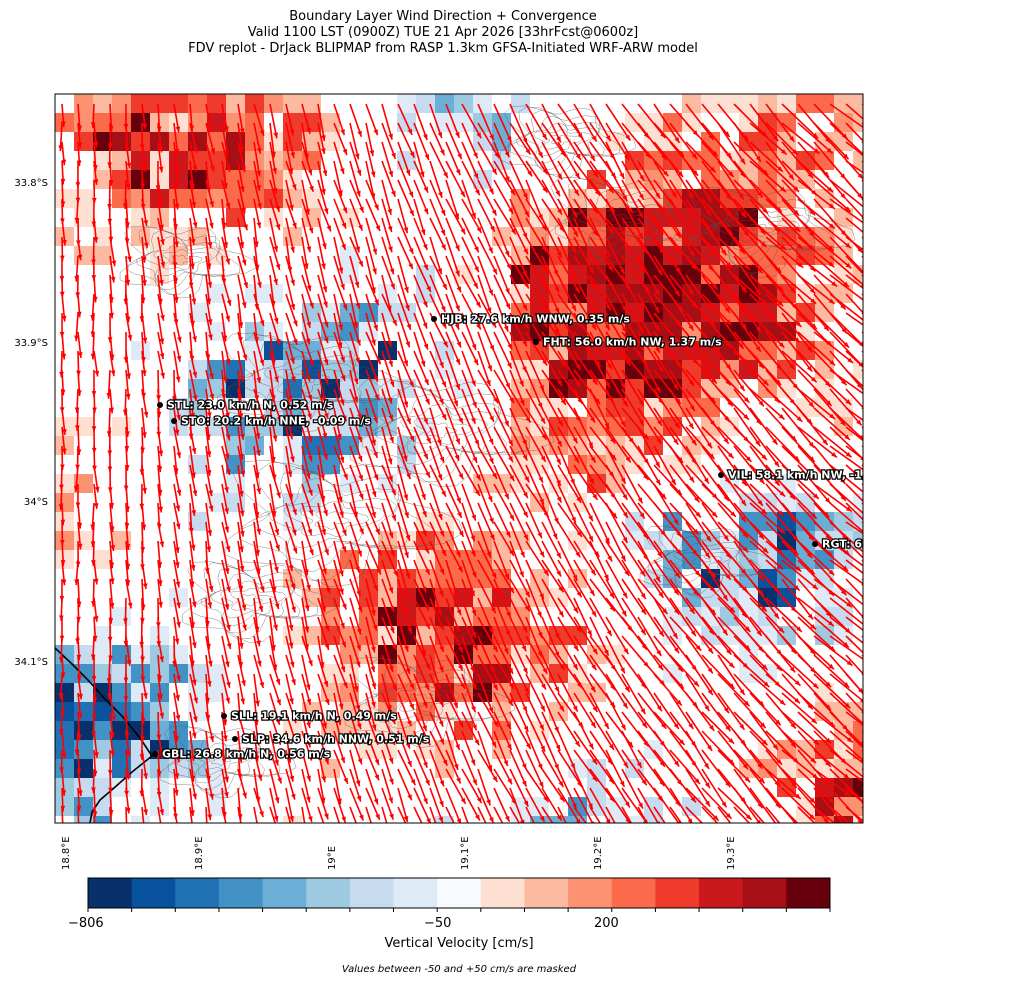 This screenshot has width=1018, height=984. I want to click on lat-tick-33-8: 33.8°S, so click(31, 183).